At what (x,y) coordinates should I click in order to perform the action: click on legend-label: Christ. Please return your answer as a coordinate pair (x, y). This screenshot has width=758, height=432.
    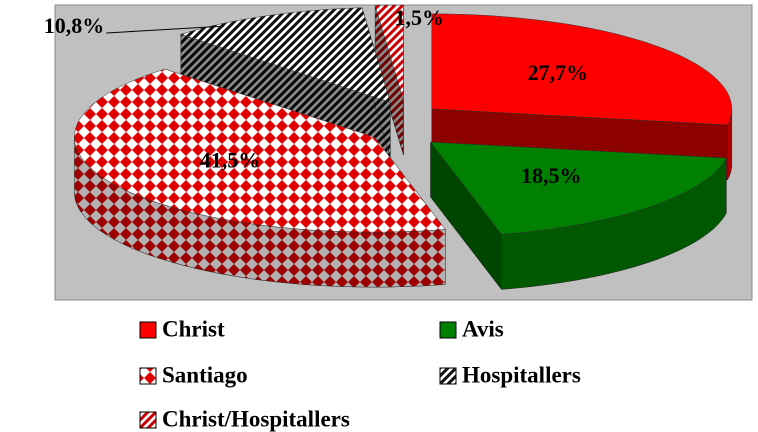
    Looking at the image, I should click on (193, 328).